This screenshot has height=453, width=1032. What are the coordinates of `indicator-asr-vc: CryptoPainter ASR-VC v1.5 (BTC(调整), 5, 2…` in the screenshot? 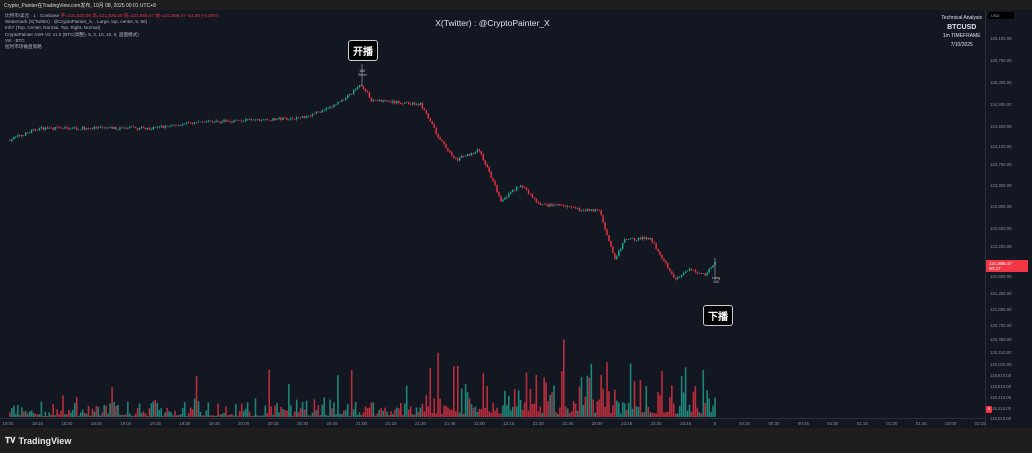 It's located at (72, 34).